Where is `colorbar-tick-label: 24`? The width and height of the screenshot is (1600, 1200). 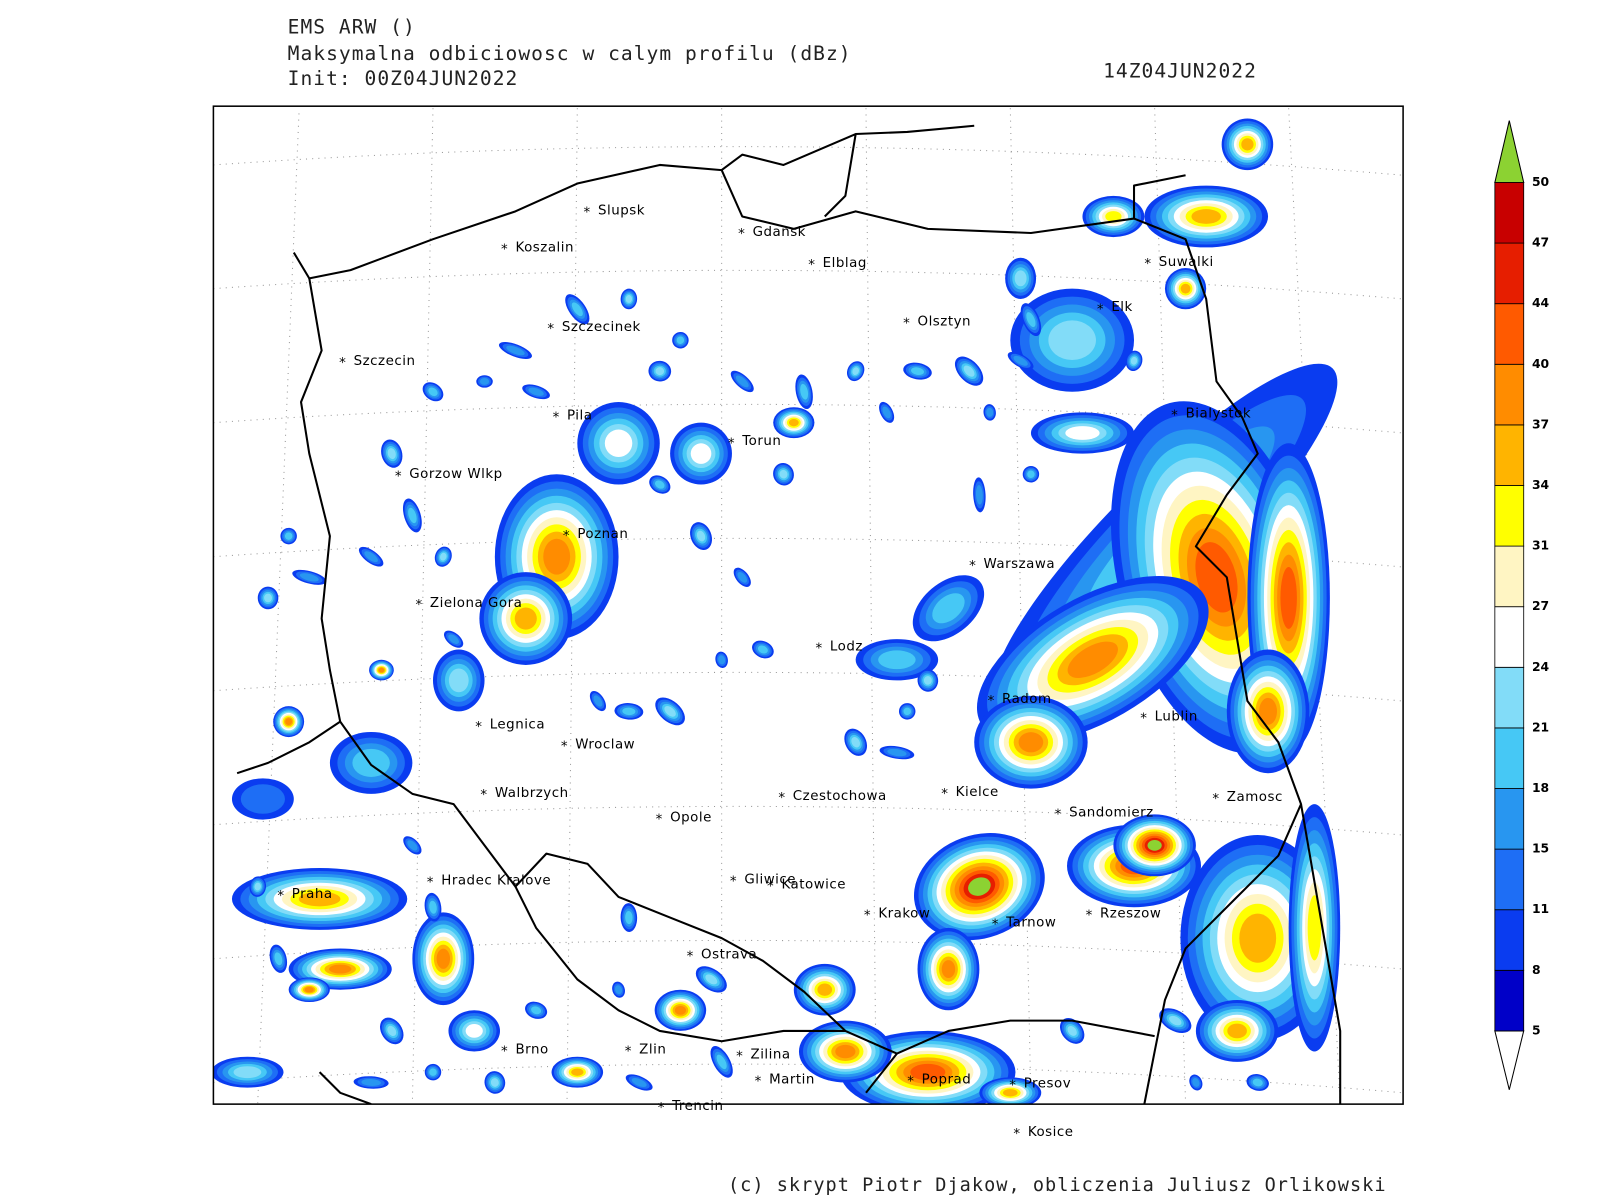
colorbar-tick-label: 24 is located at coordinates (1541, 667).